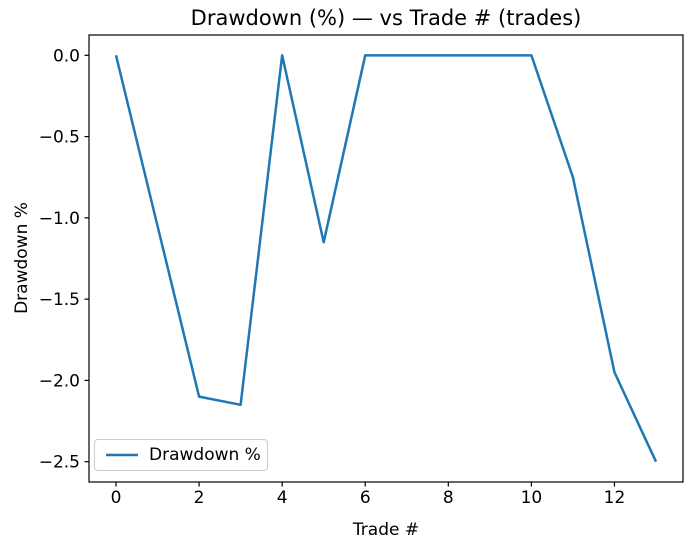 This screenshot has width=695, height=546. Describe the element at coordinates (59, 138) in the screenshot. I see `y-tick-label: −0.5` at that location.